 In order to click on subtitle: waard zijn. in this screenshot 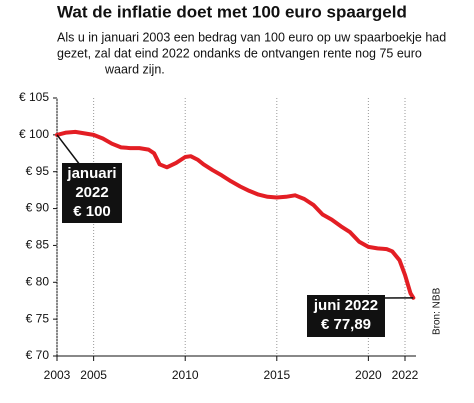, I will do `click(134, 69)`.